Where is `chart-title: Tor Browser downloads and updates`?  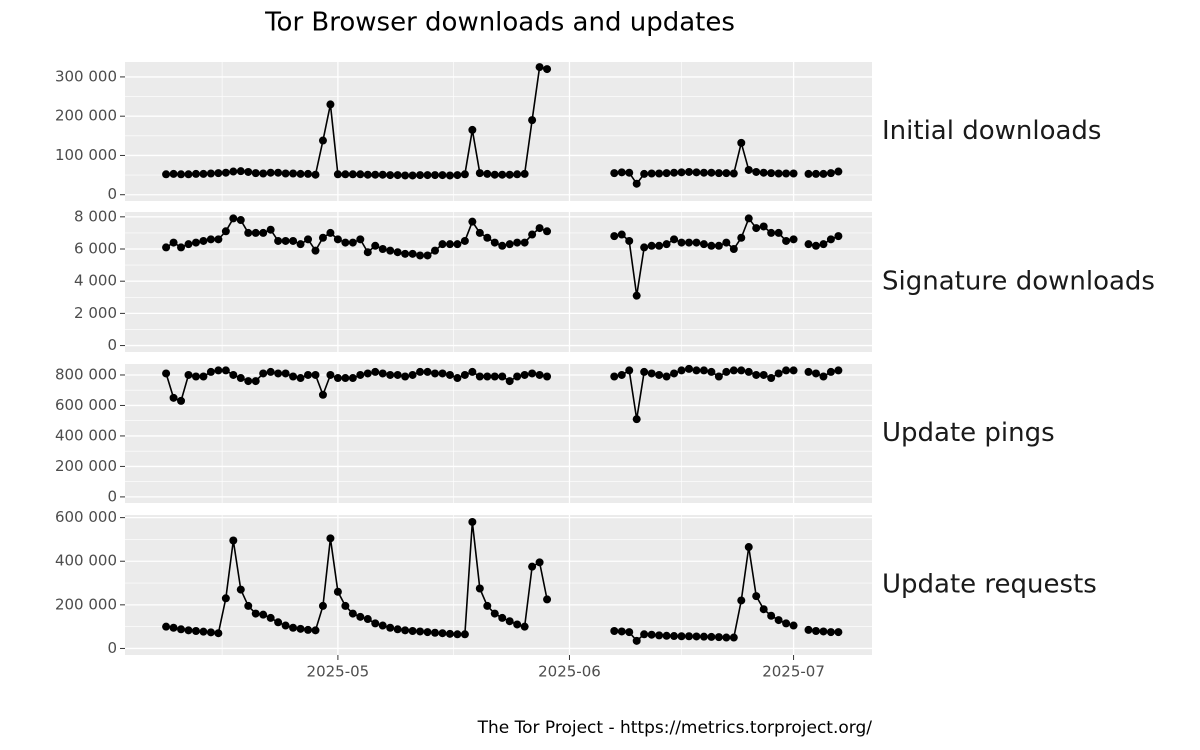
chart-title: Tor Browser downloads and updates is located at coordinates (499, 23).